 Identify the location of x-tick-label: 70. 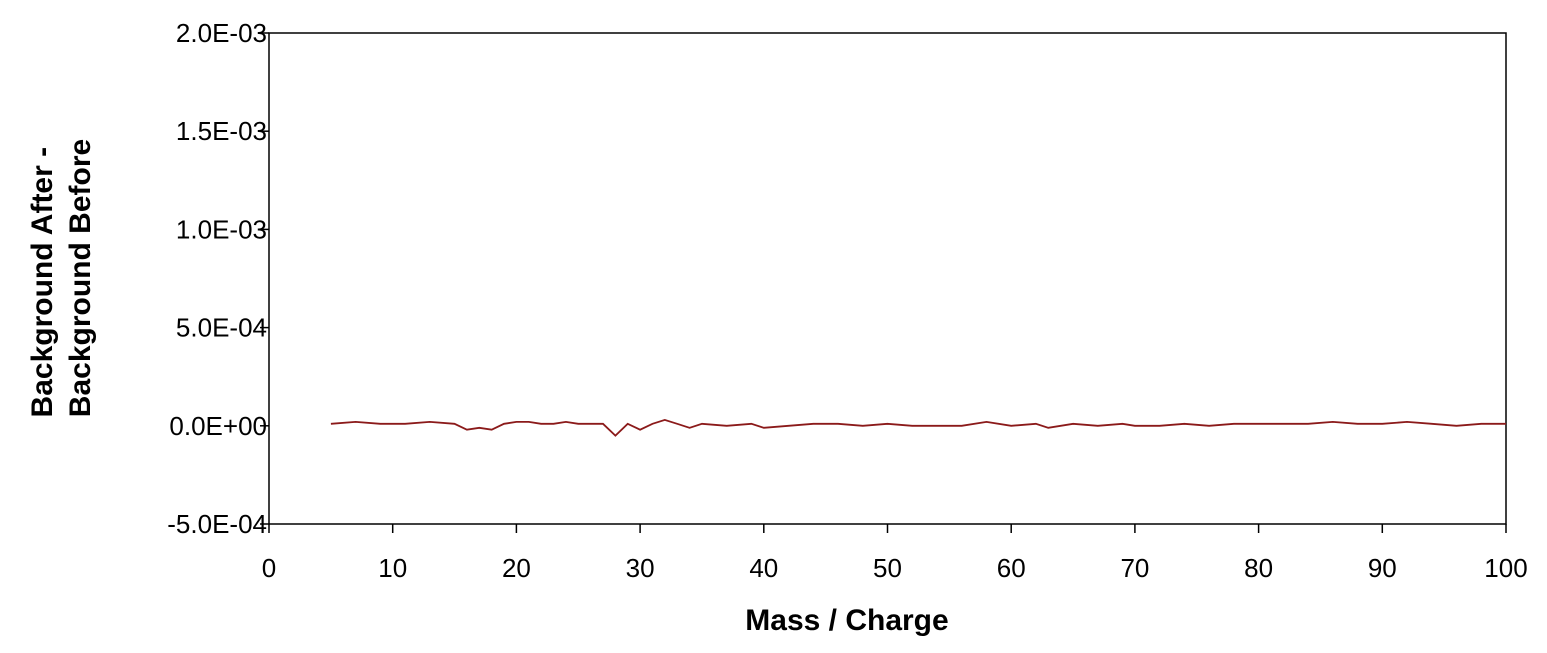
(1134, 568).